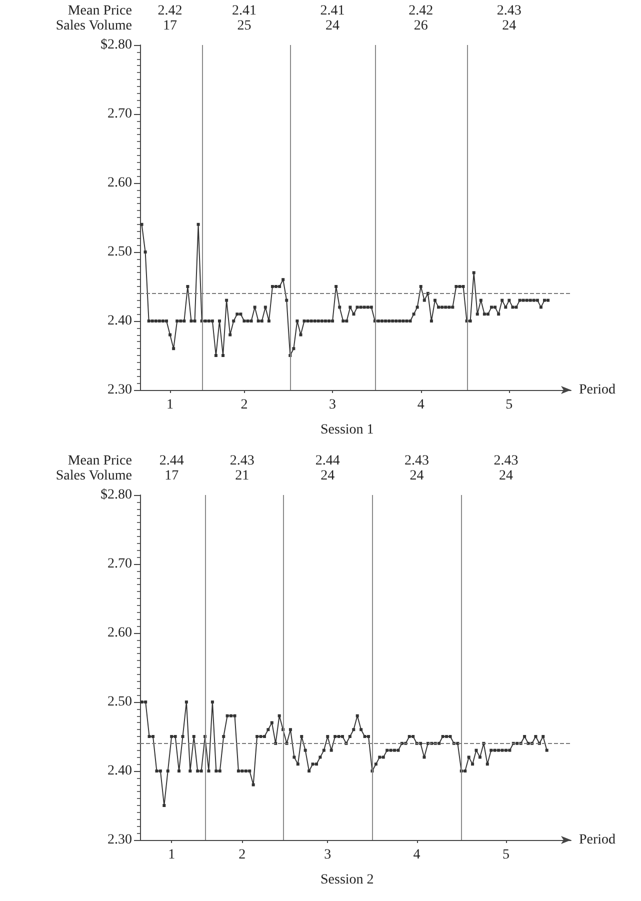 Image resolution: width=641 pixels, height=901 pixels. What do you see at coordinates (347, 430) in the screenshot?
I see `text: Session 1` at bounding box center [347, 430].